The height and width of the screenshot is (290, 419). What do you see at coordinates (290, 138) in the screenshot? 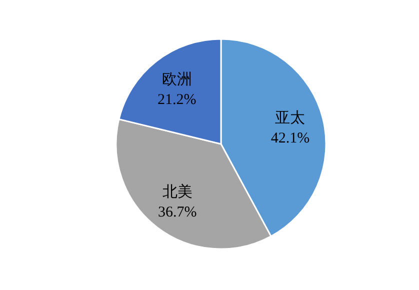
I see `data-label: 42.1%` at bounding box center [290, 138].